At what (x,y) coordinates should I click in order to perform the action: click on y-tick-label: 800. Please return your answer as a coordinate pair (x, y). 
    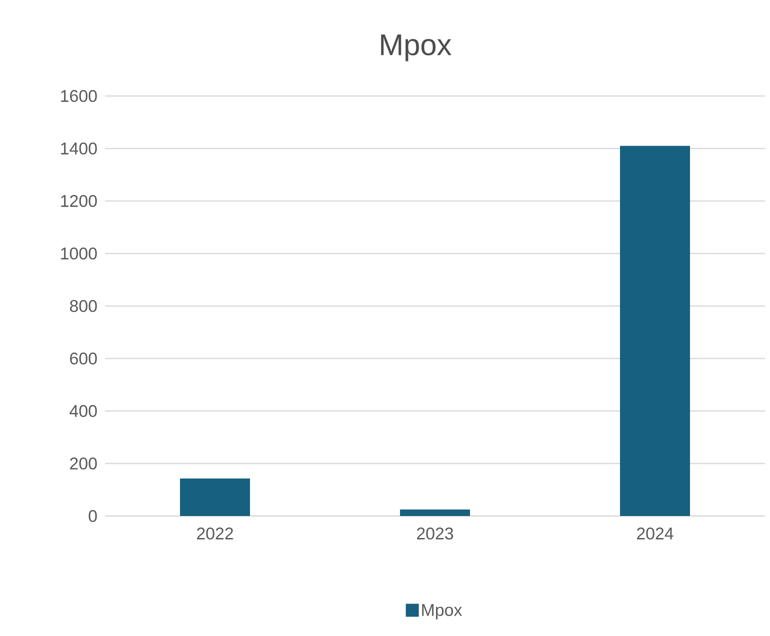
    Looking at the image, I should click on (83, 306).